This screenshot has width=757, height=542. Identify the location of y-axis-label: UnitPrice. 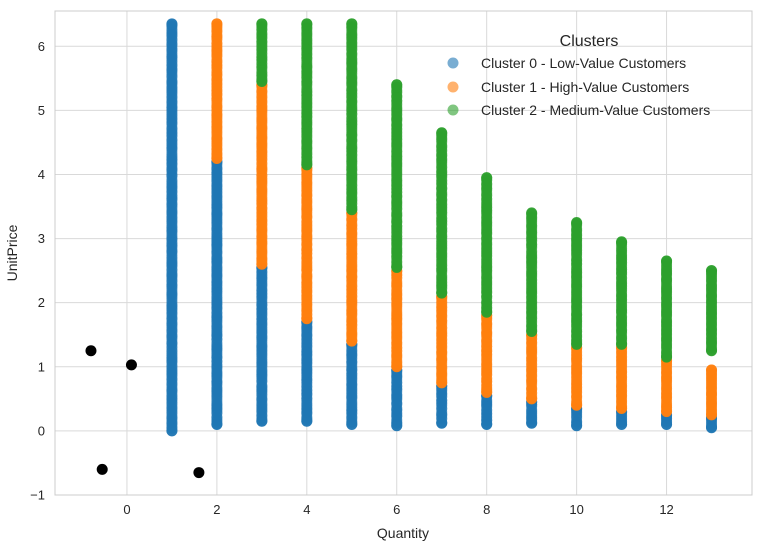
(12, 252).